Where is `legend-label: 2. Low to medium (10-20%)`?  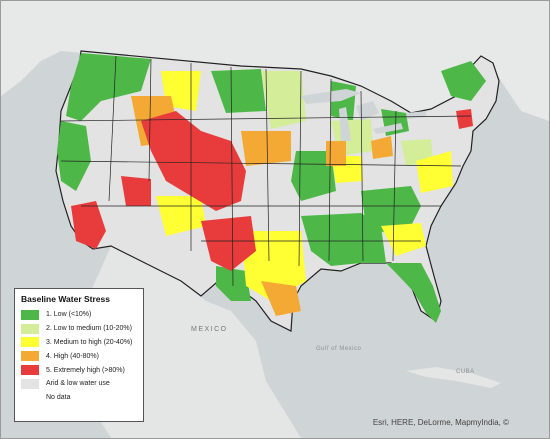 legend-label: 2. Low to medium (10-20%) is located at coordinates (89, 329).